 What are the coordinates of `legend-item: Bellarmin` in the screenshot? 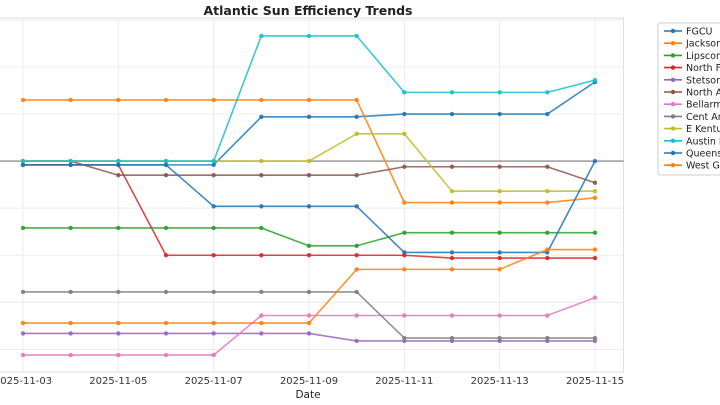 It's located at (692, 105).